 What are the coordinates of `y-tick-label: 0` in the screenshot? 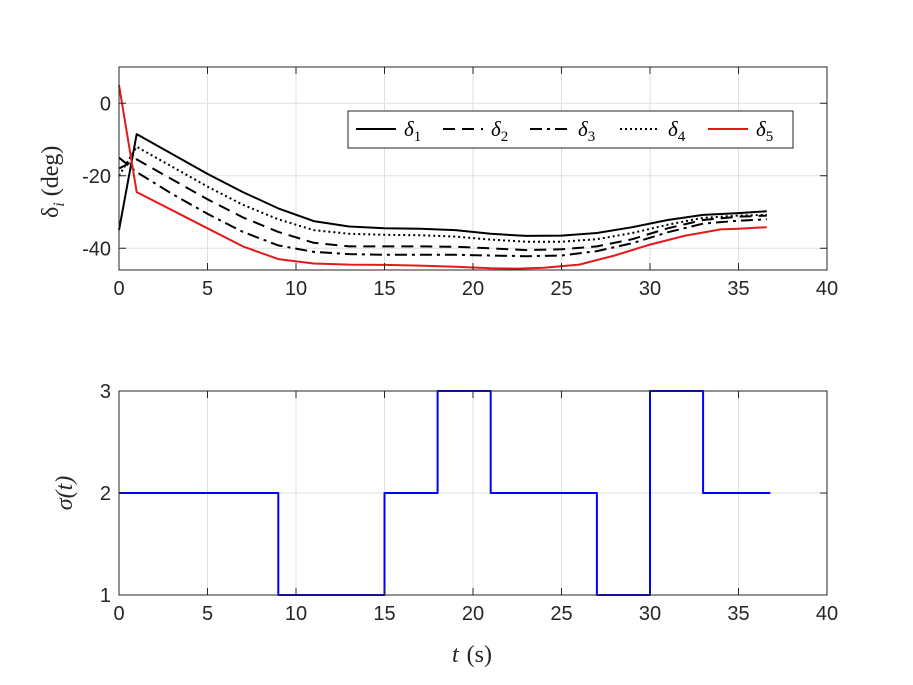 It's located at (105, 104).